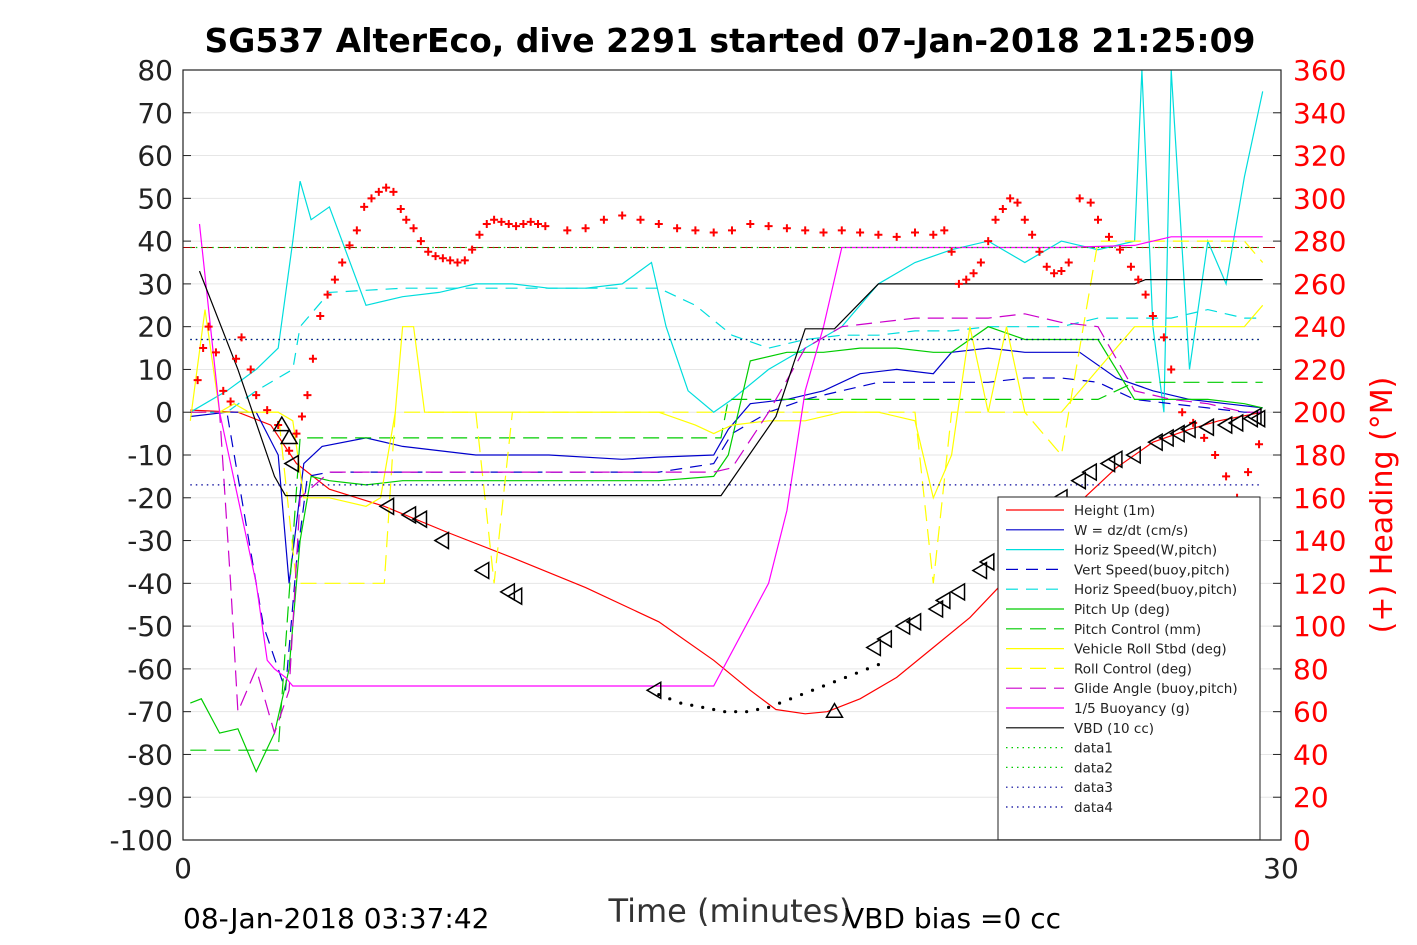 This screenshot has width=1417, height=945. Describe the element at coordinates (736, 858) in the screenshot. I see `x-axis: 0 30` at that location.